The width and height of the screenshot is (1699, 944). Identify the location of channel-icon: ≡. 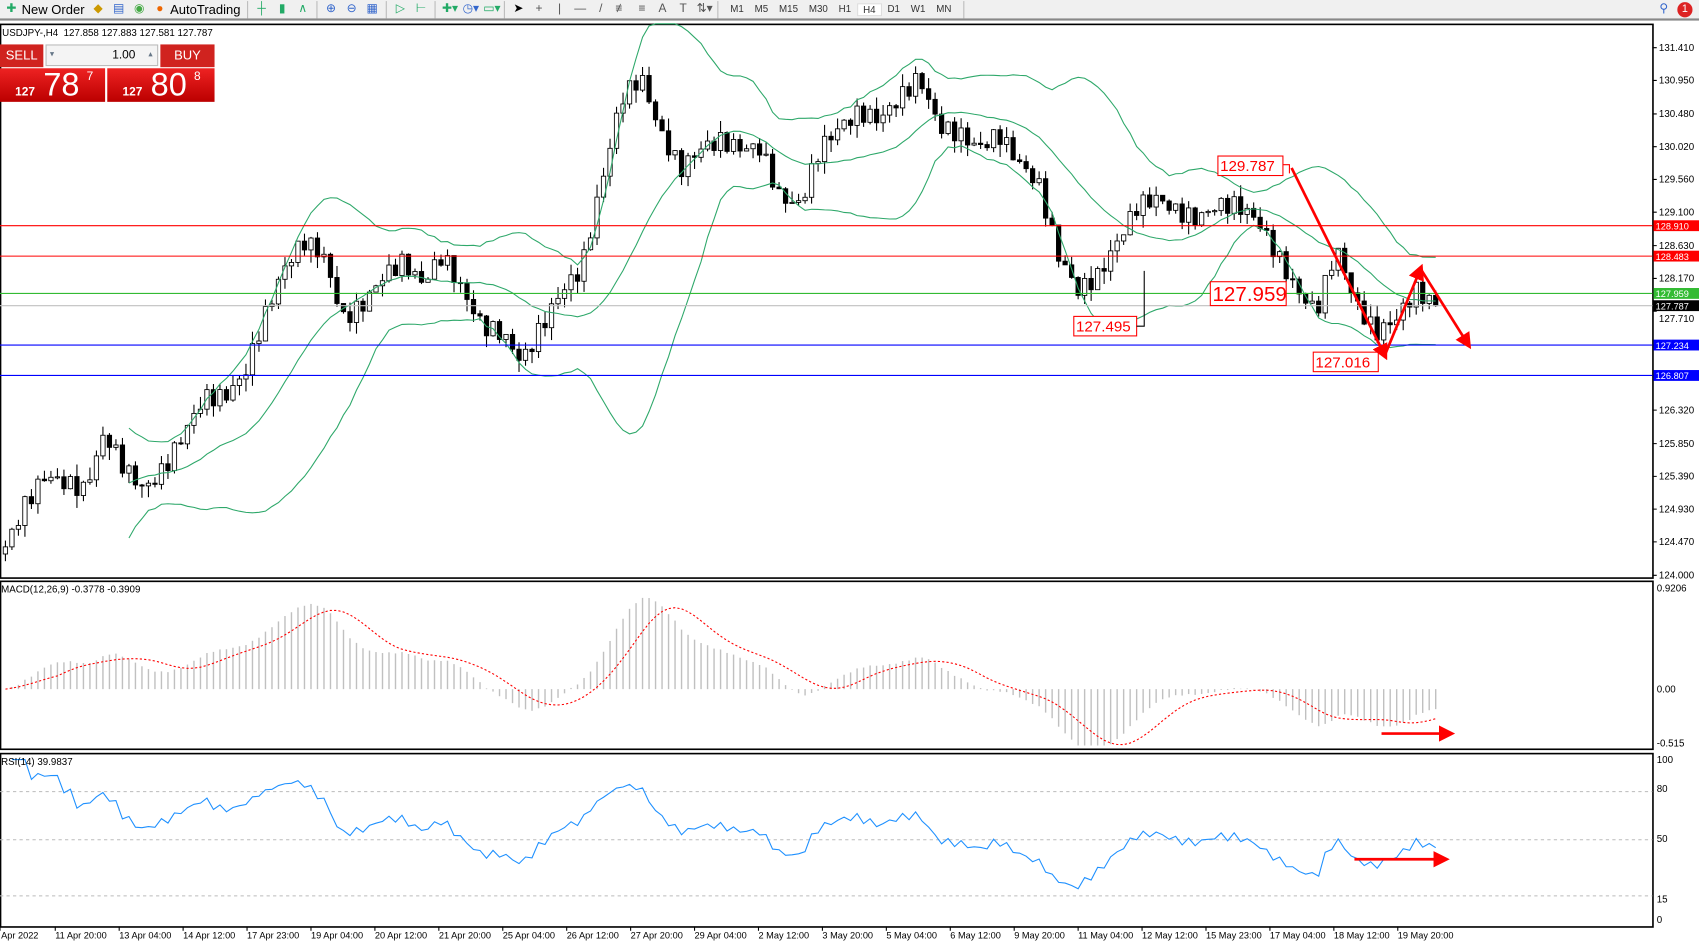
(642, 9).